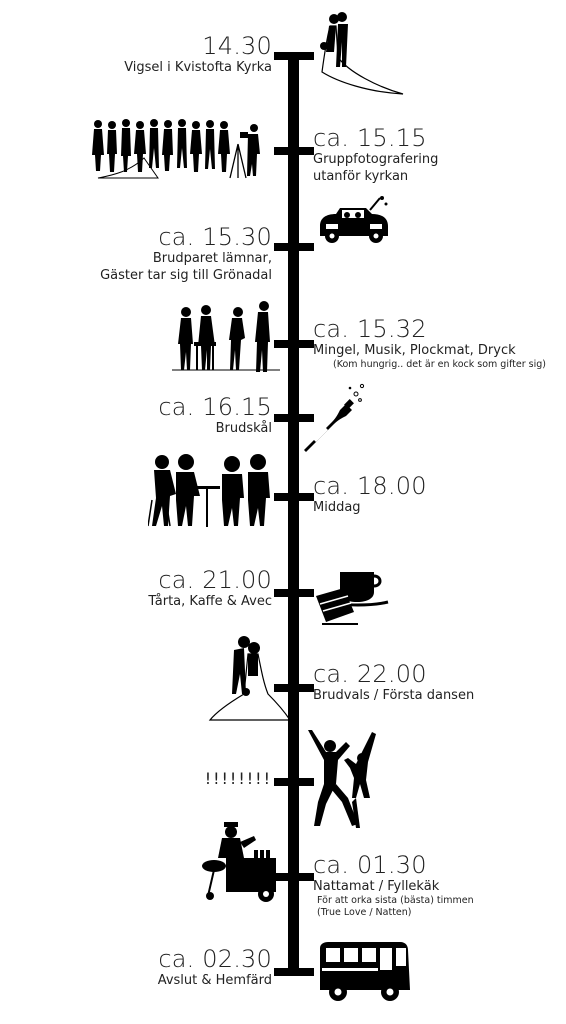 The width and height of the screenshot is (566, 1024). What do you see at coordinates (370, 138) in the screenshot?
I see `event-time: ca. 15.15` at bounding box center [370, 138].